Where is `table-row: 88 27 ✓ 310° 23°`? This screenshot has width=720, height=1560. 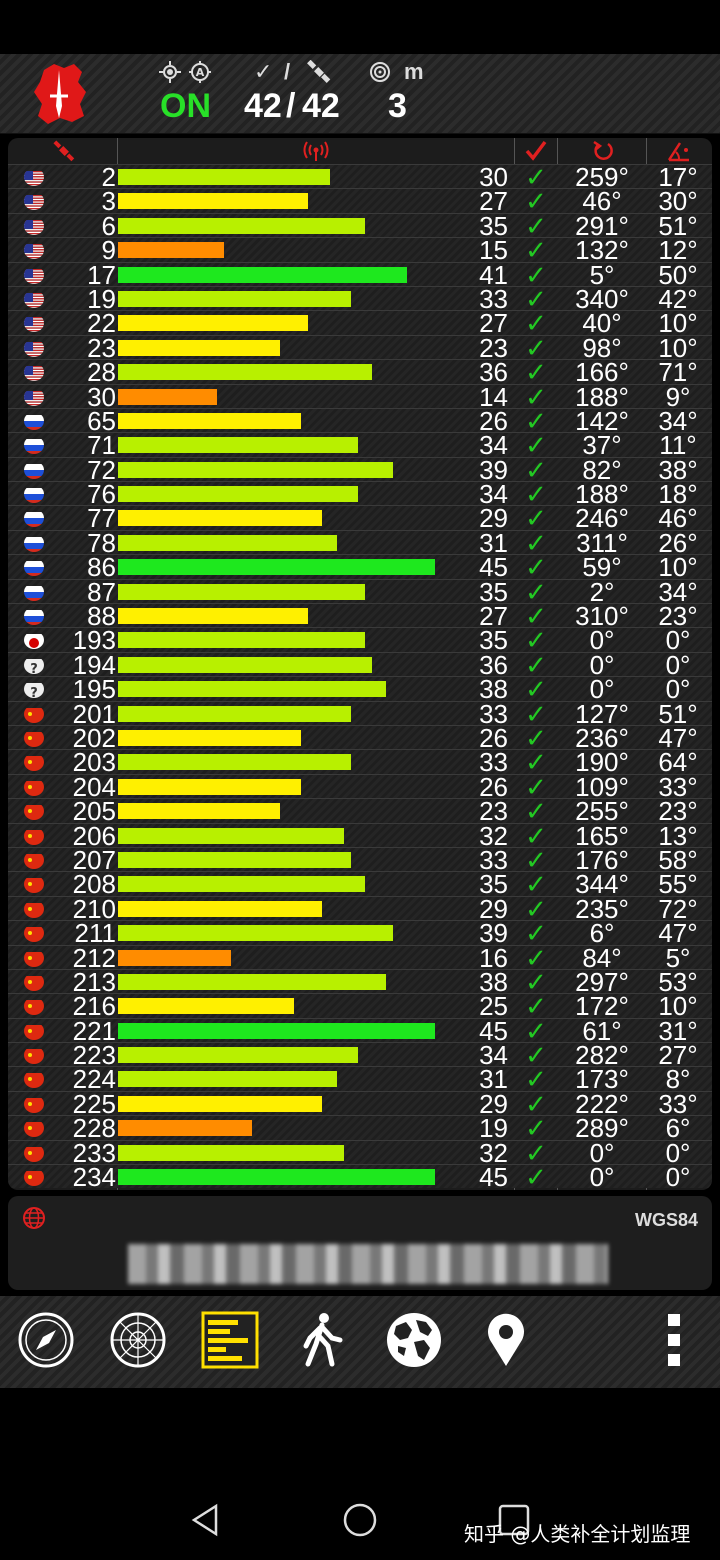
table-row: 88 27 ✓ 310° 23° is located at coordinates (360, 616).